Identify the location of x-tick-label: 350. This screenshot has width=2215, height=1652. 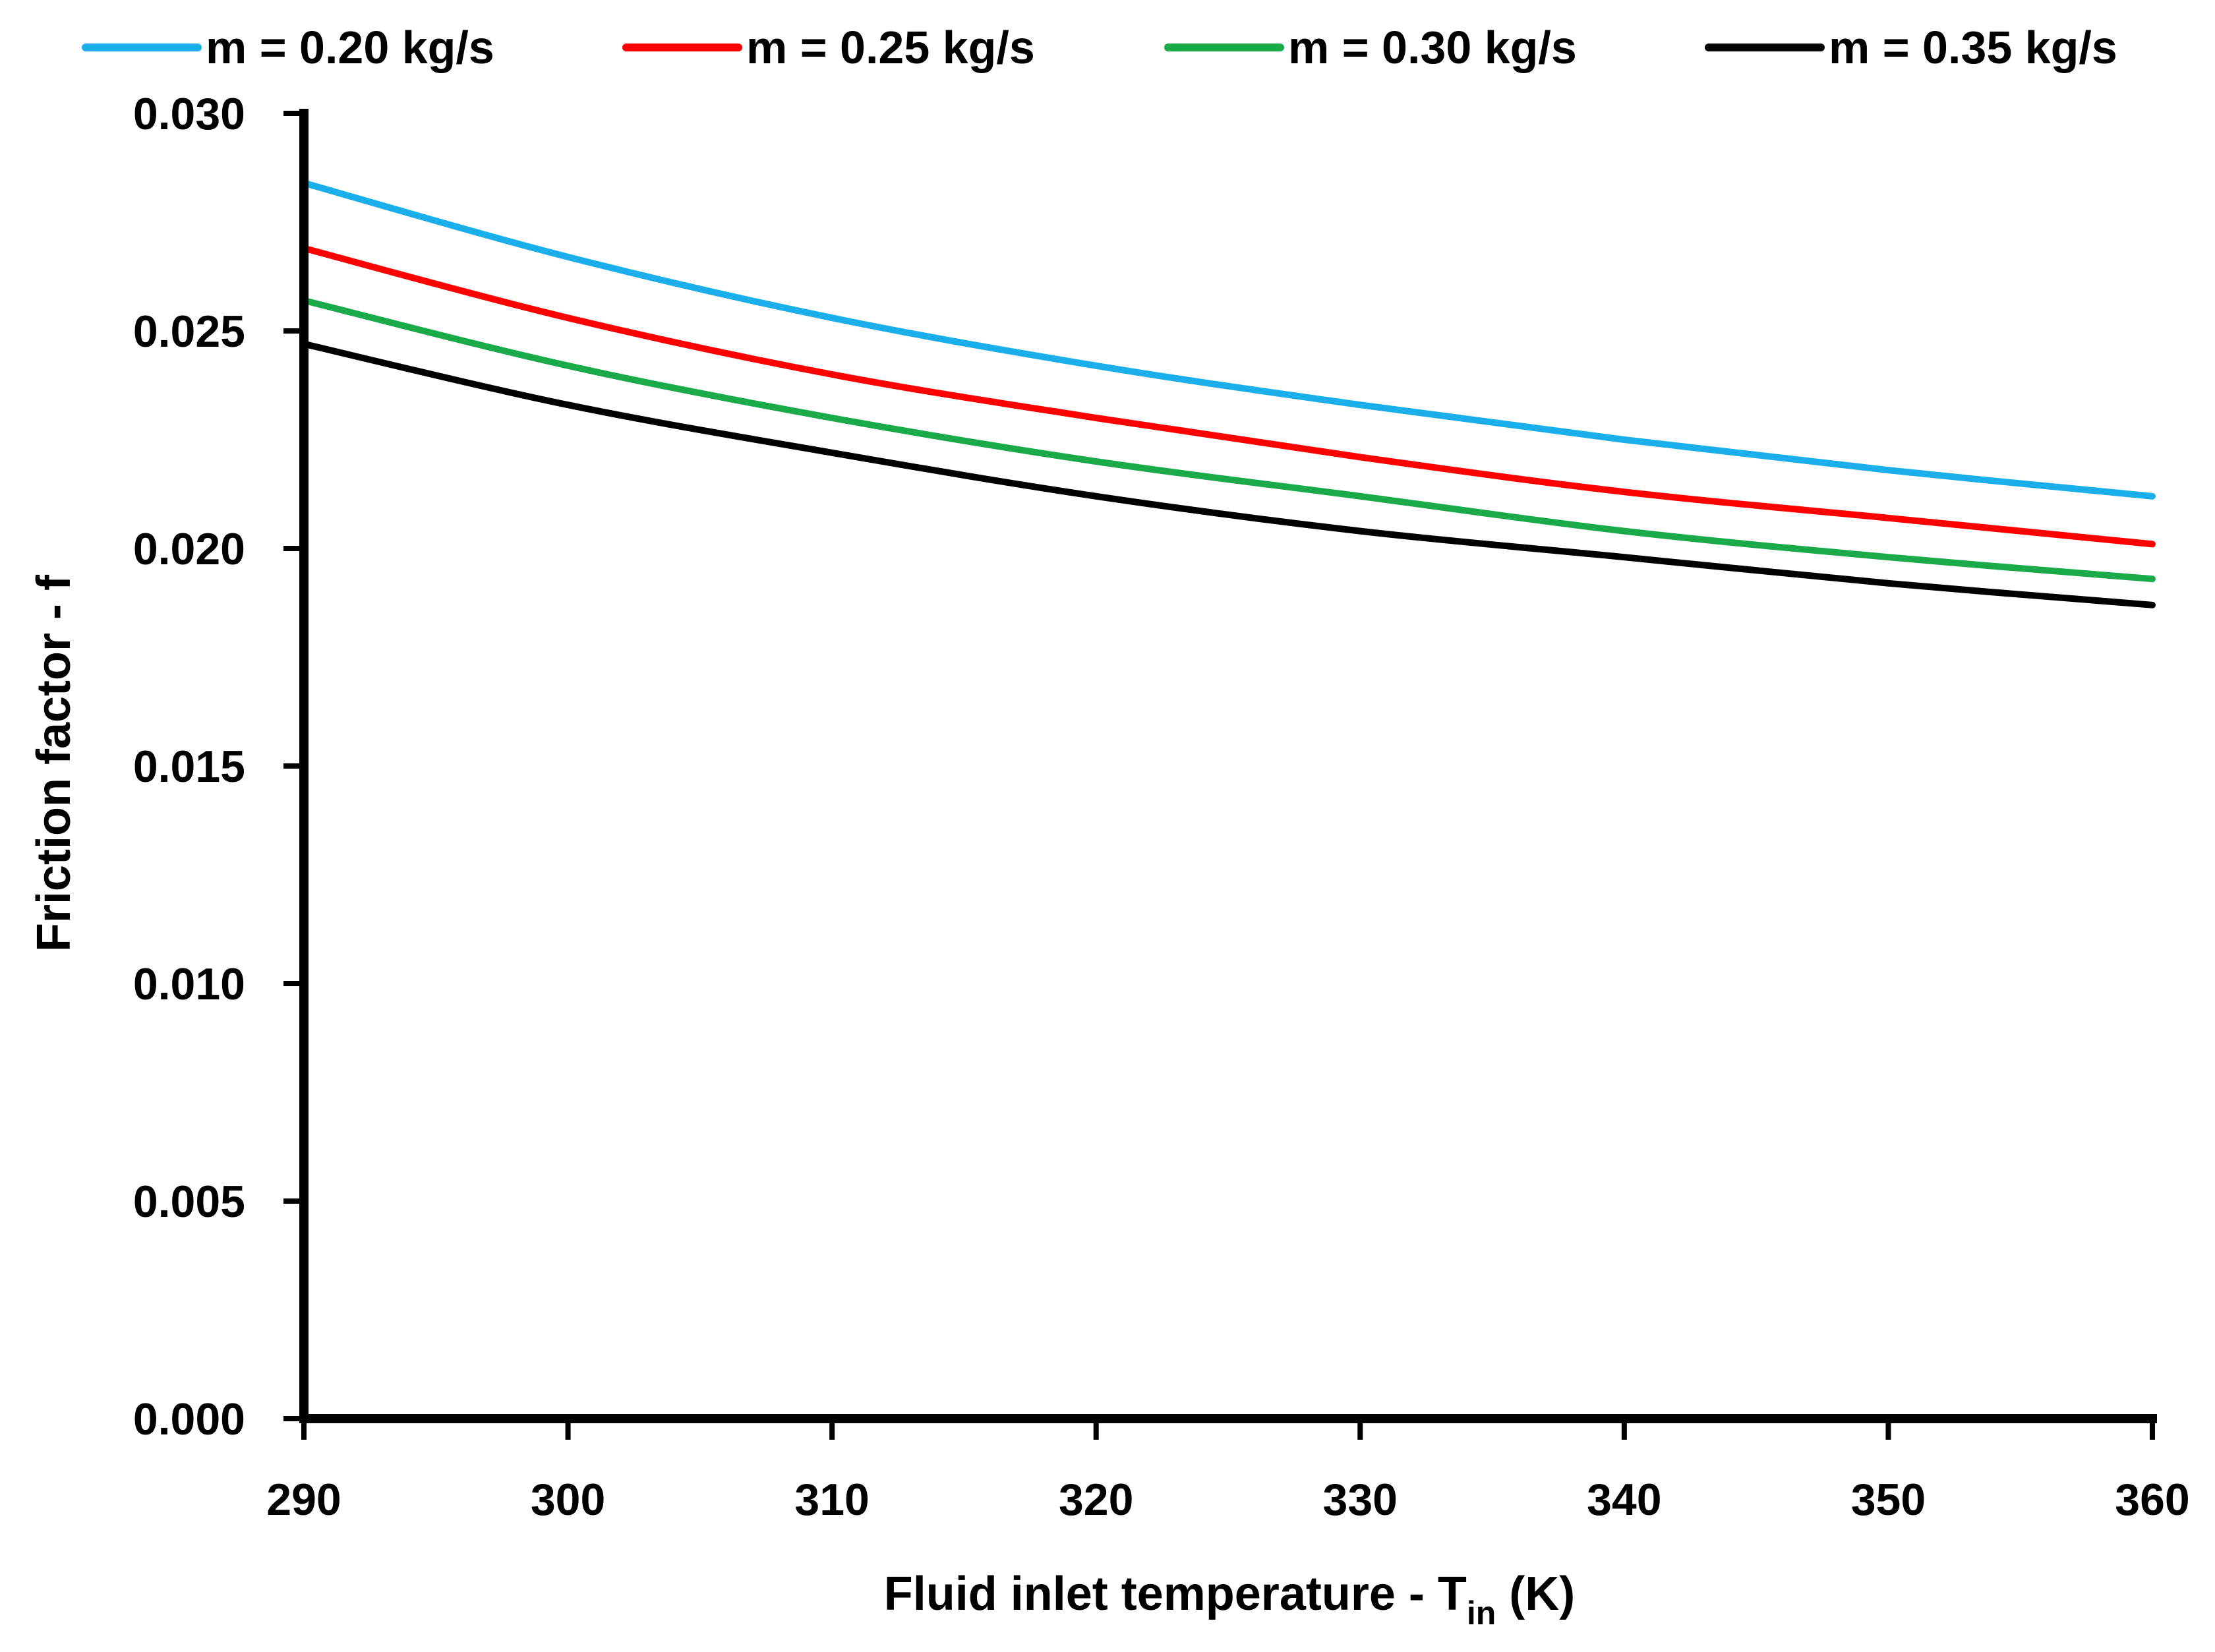
(1888, 1500).